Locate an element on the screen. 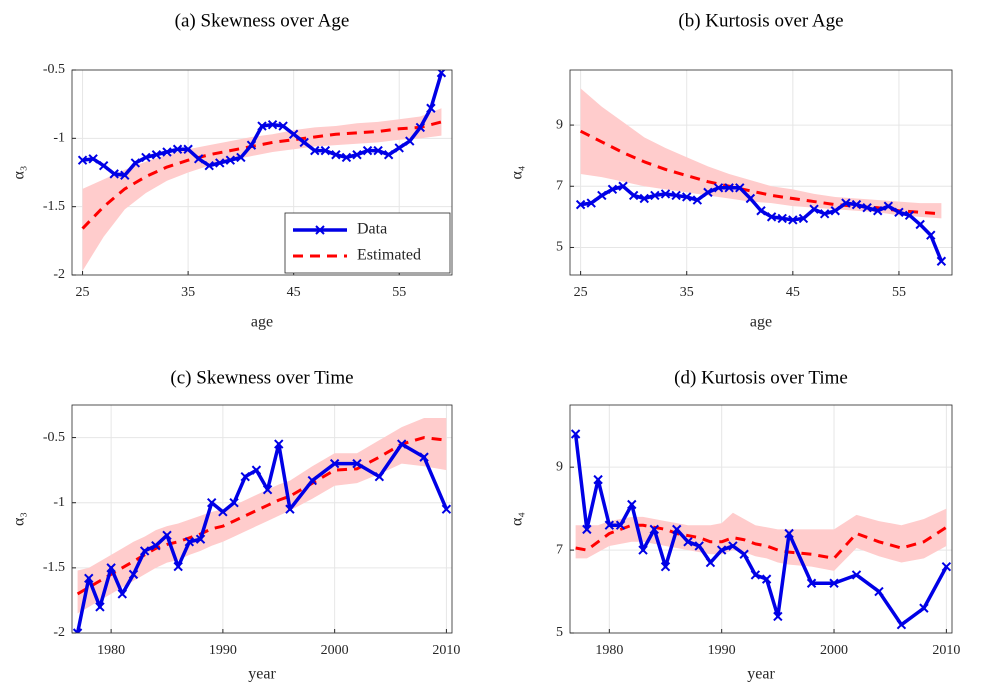 The width and height of the screenshot is (999, 687). y-axis-label: α₄ is located at coordinates (517, 519).